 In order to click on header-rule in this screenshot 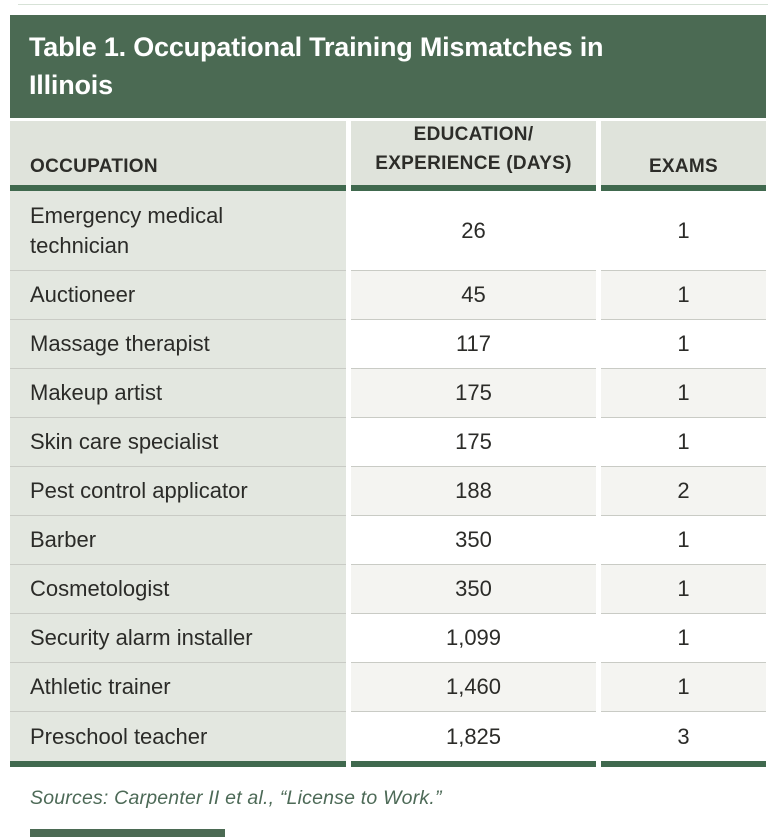, I will do `click(388, 188)`.